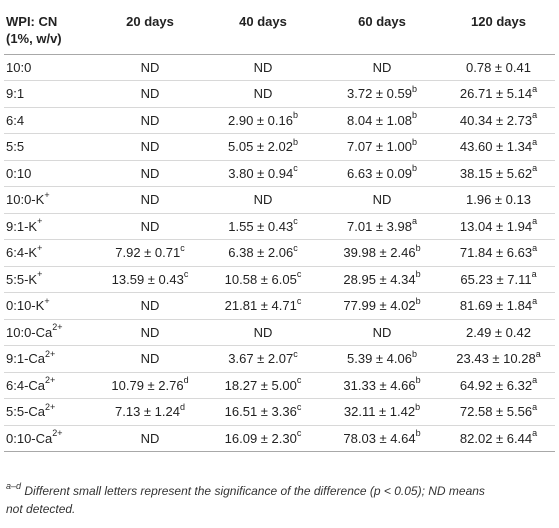 Image resolution: width=559 pixels, height=528 pixels. I want to click on value-cell: 16.09 ± 2.30c, so click(263, 438).